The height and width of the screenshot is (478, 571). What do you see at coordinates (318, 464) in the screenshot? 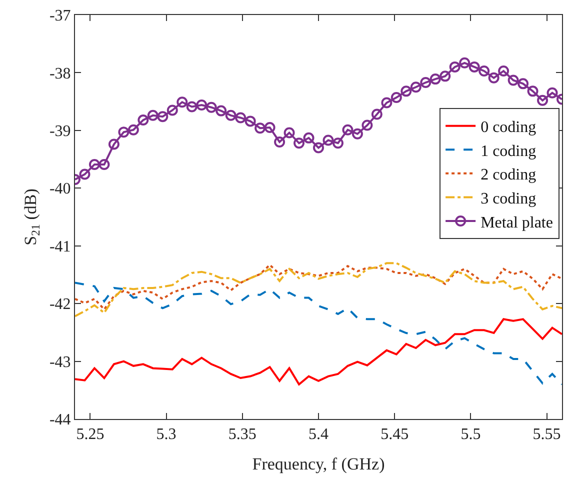
I see `x-axis-title: Frequency, f (GHz)` at bounding box center [318, 464].